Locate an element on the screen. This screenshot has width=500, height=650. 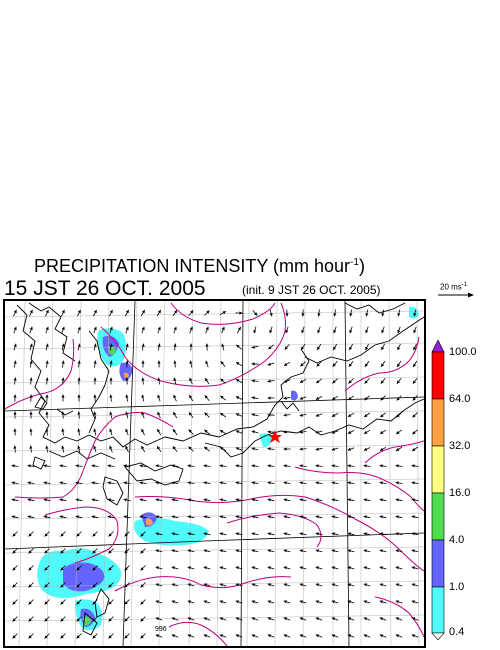
colorbar-bottom-triangle is located at coordinates (438, 636).